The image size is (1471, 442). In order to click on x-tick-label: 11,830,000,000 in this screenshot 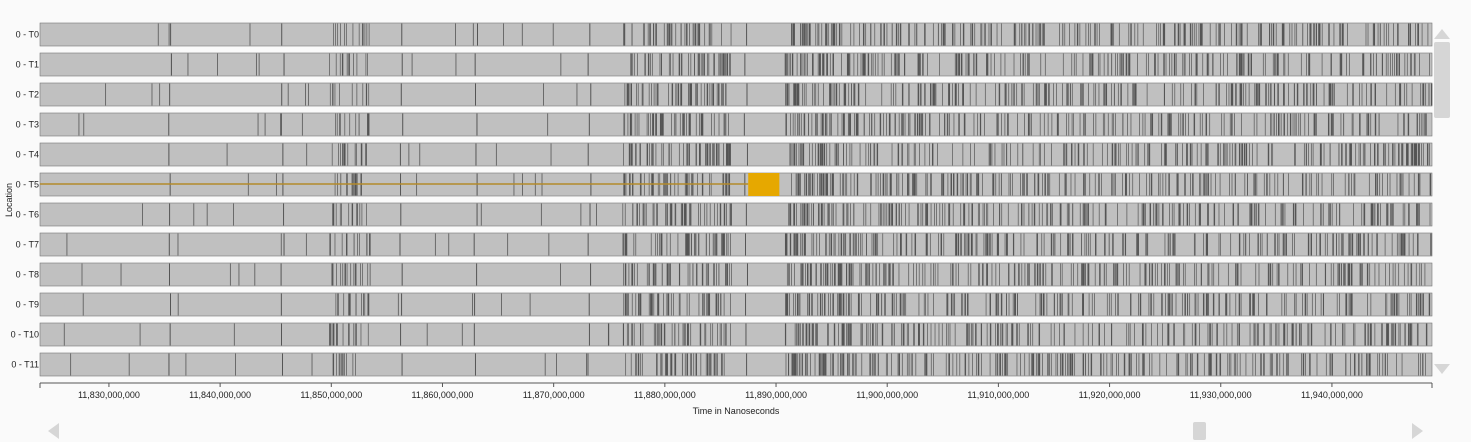, I will do `click(109, 395)`.